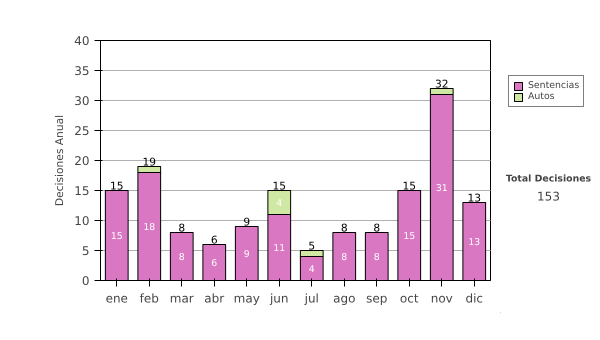  Describe the element at coordinates (549, 179) in the screenshot. I see `text: Total Decisiones` at that location.